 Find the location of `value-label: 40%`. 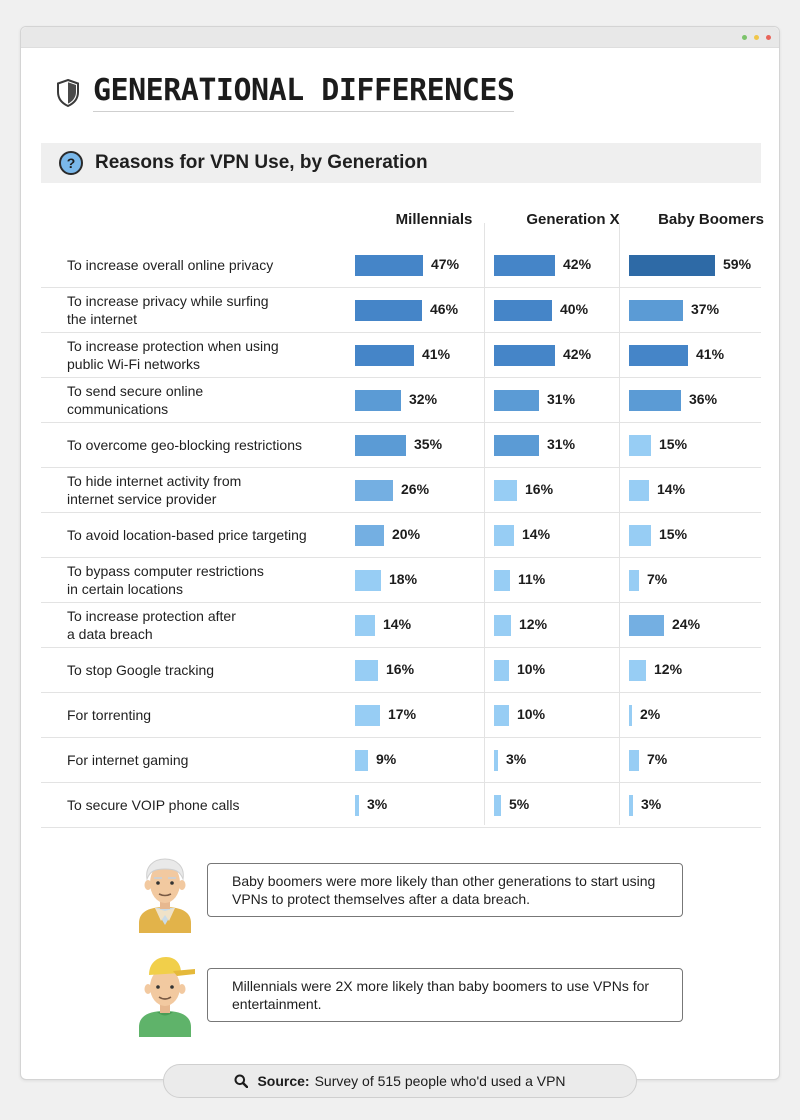

value-label: 40% is located at coordinates (574, 309).